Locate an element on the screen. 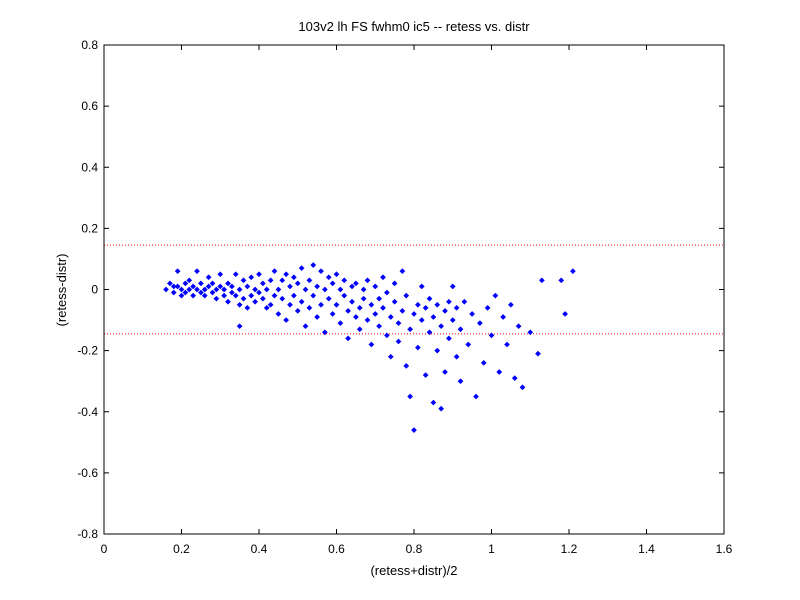  y-tick-label: -0.2 is located at coordinates (87, 351).